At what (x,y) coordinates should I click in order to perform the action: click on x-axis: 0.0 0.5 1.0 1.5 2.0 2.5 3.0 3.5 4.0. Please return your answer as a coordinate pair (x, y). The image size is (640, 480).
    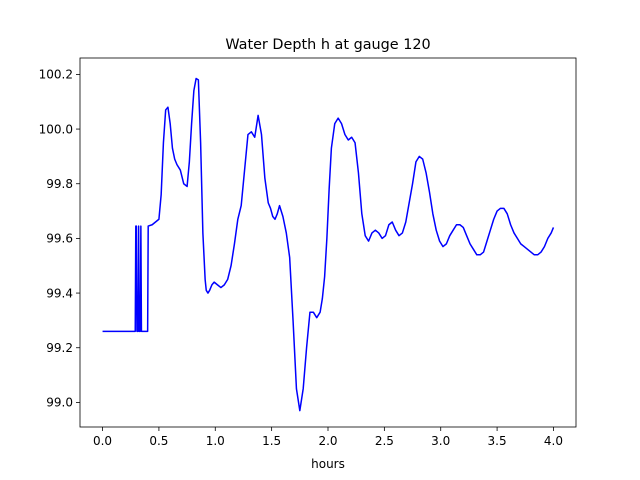
    Looking at the image, I should click on (328, 437).